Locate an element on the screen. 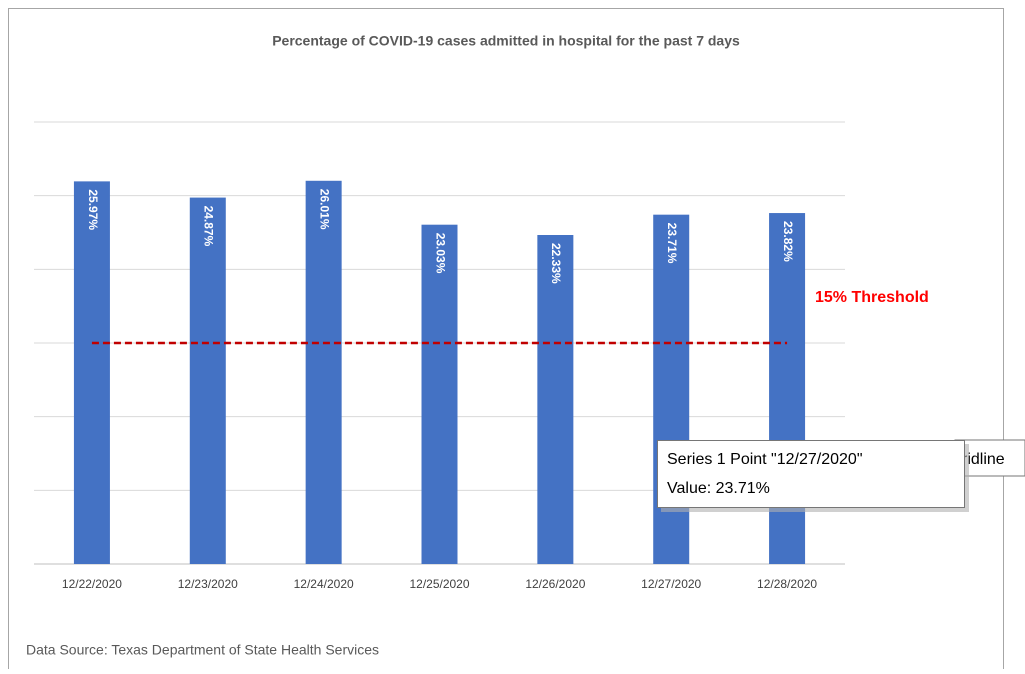 This screenshot has width=1025, height=674. x-tick-label: 12/27/2020 is located at coordinates (671, 584).